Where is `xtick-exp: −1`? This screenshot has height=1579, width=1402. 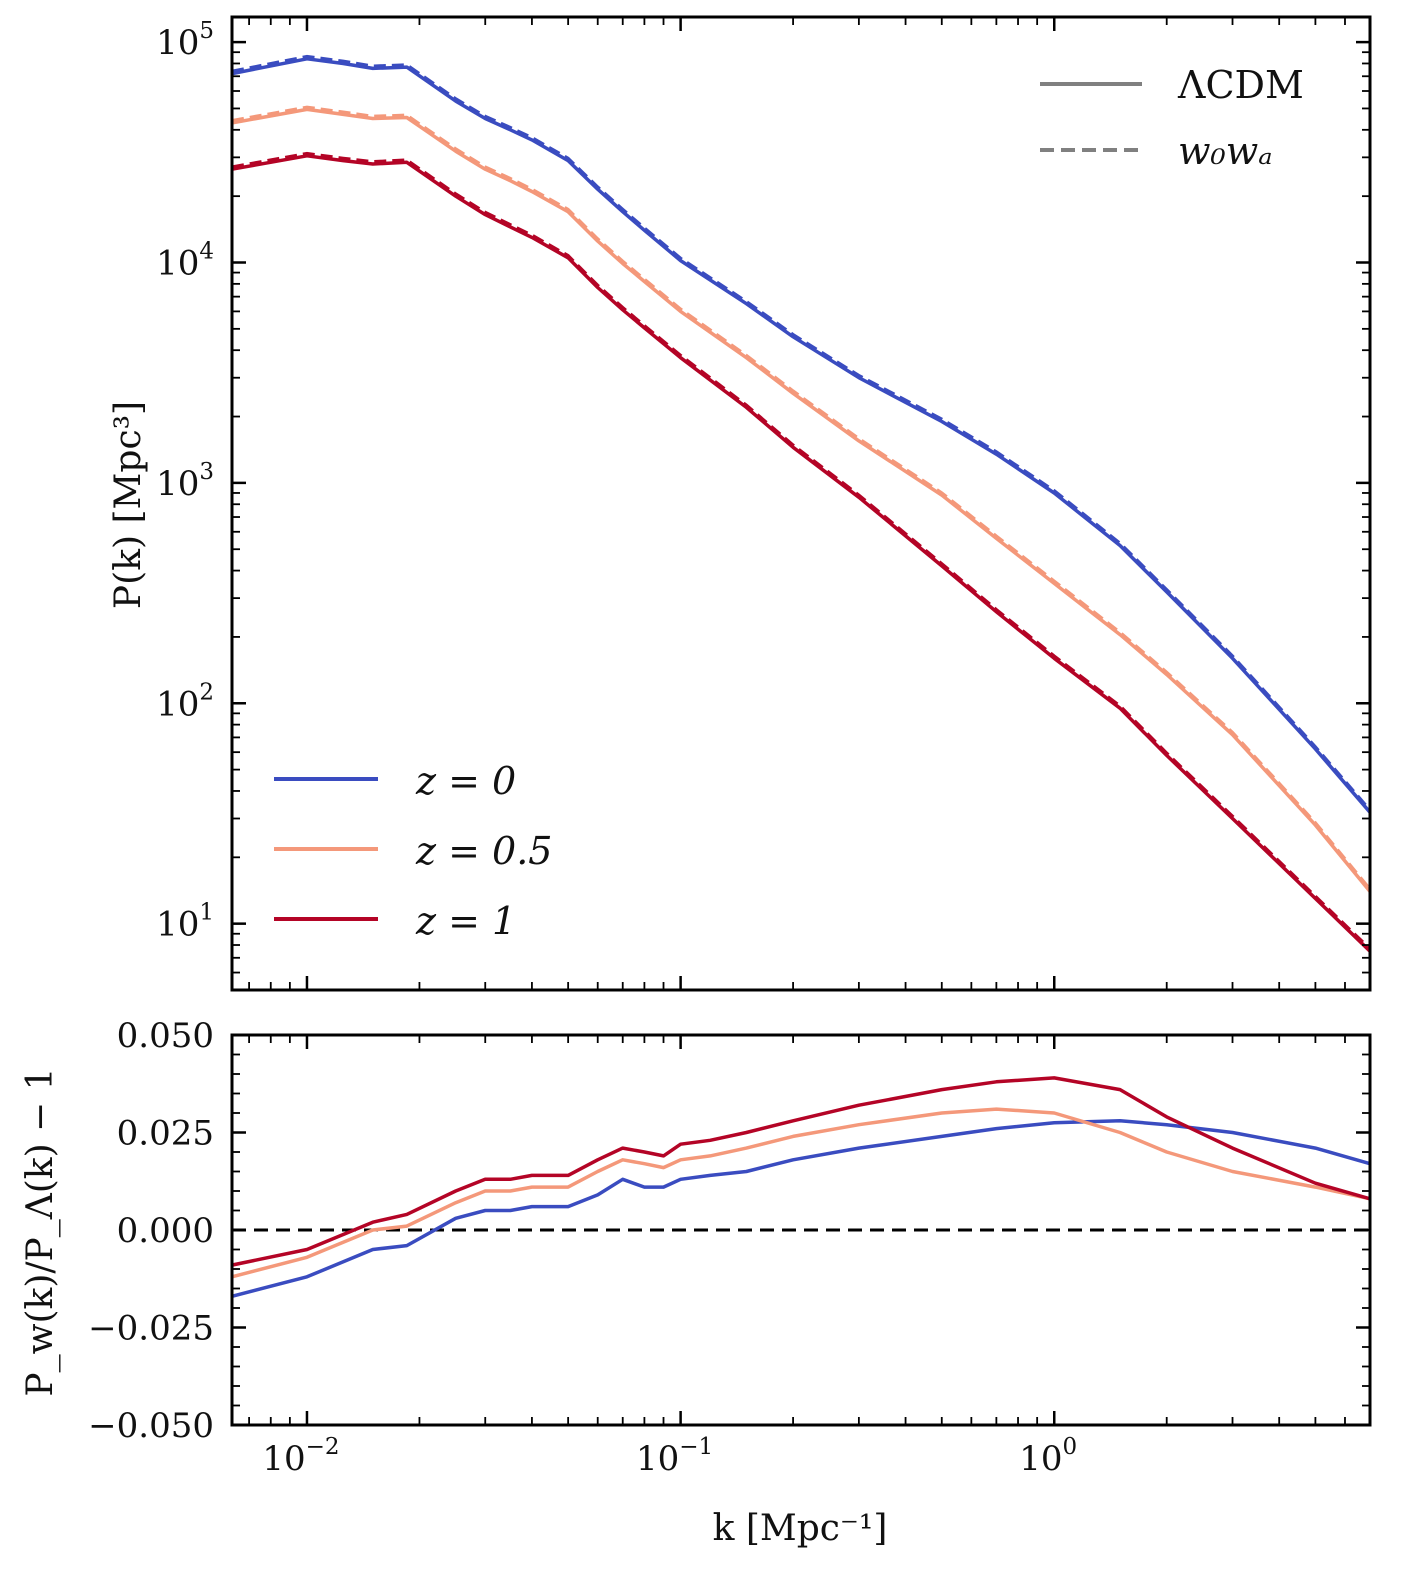 xtick-exp: −1 is located at coordinates (696, 1447).